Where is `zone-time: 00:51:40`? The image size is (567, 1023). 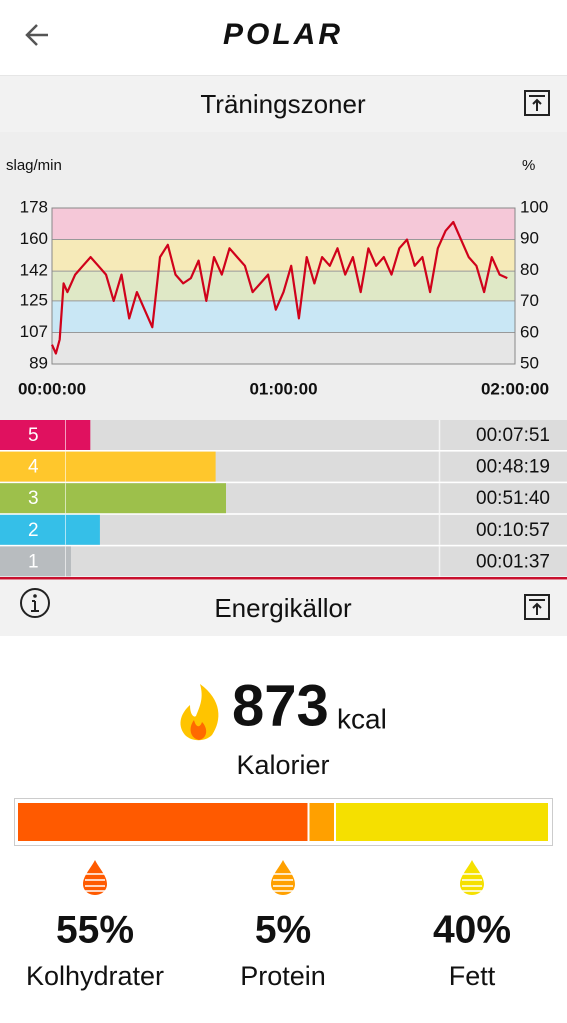
zone-time: 00:51:40 is located at coordinates (513, 498).